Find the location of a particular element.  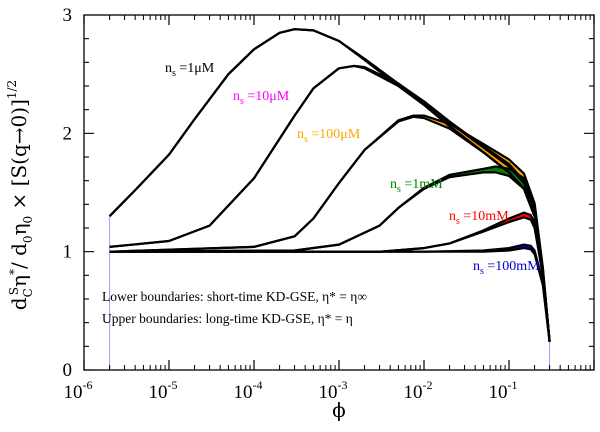

x-tick-labels: 10⁻⁶ 10⁻⁵ 10⁻⁴ 10⁻³ 10⁻² 10⁻¹ is located at coordinates (291, 390).